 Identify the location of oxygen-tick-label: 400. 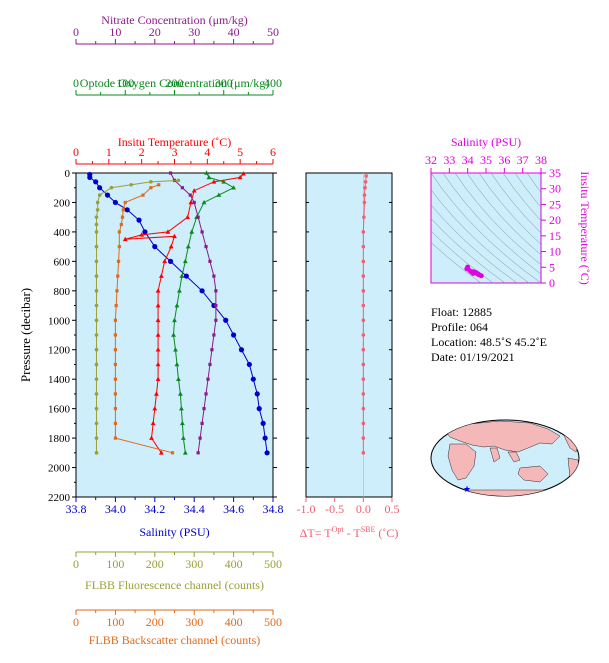
(273, 83).